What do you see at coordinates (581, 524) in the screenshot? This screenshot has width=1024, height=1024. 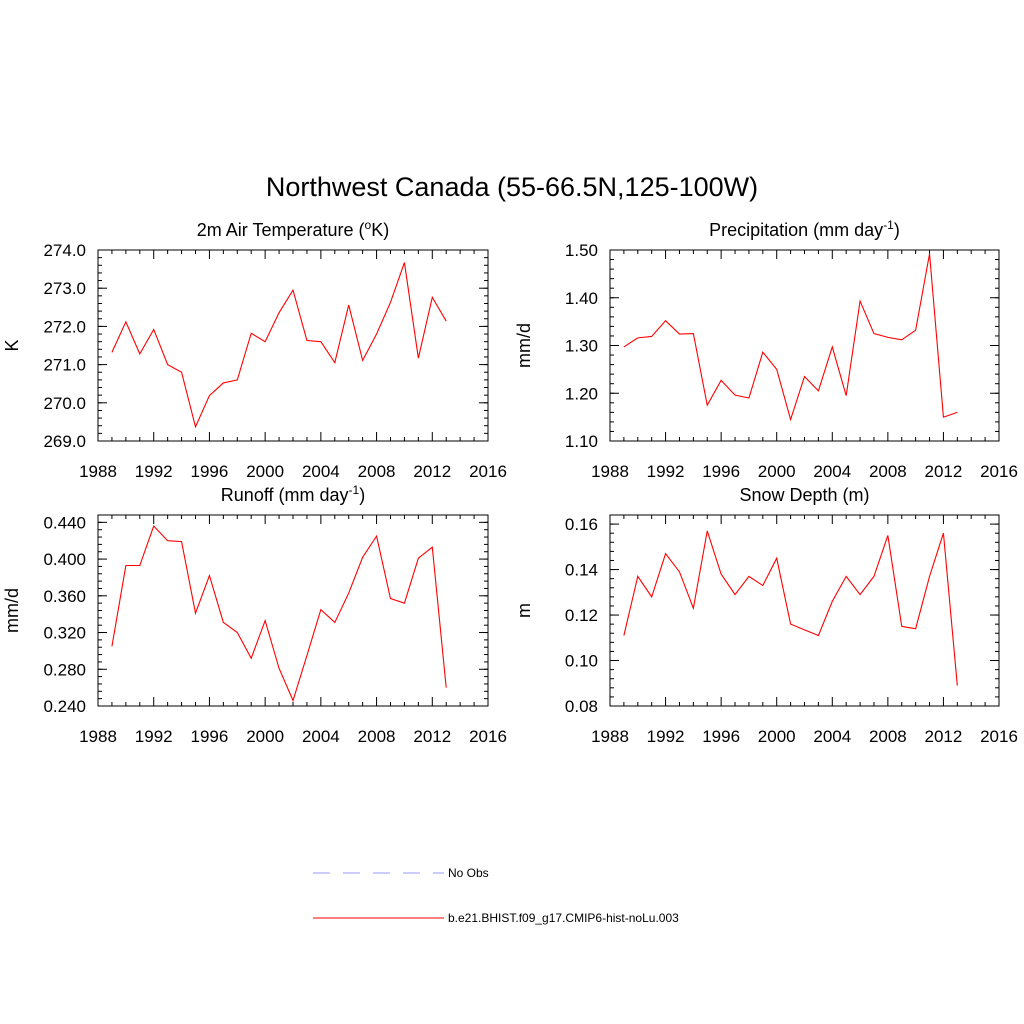 I see `y-tick-label: 0.16` at bounding box center [581, 524].